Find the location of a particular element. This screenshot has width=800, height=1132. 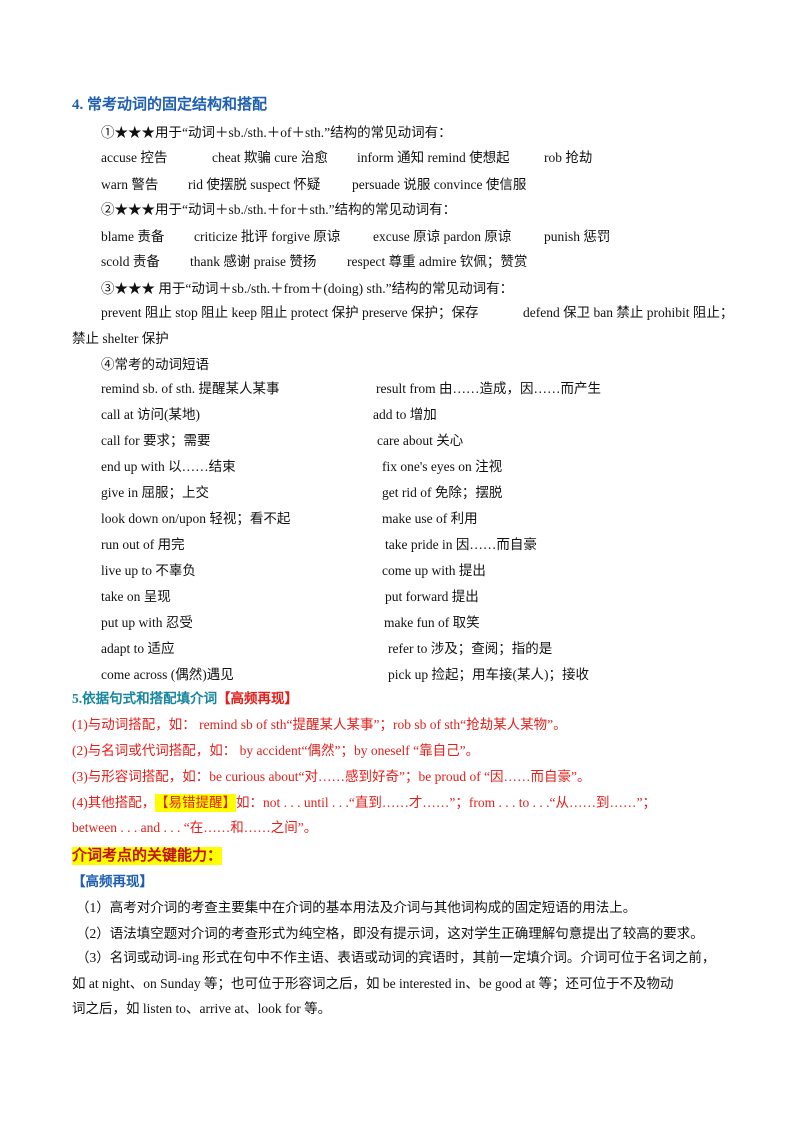

phrase: remind sb. of sth. 提醒某人某事 is located at coordinates (190, 388).